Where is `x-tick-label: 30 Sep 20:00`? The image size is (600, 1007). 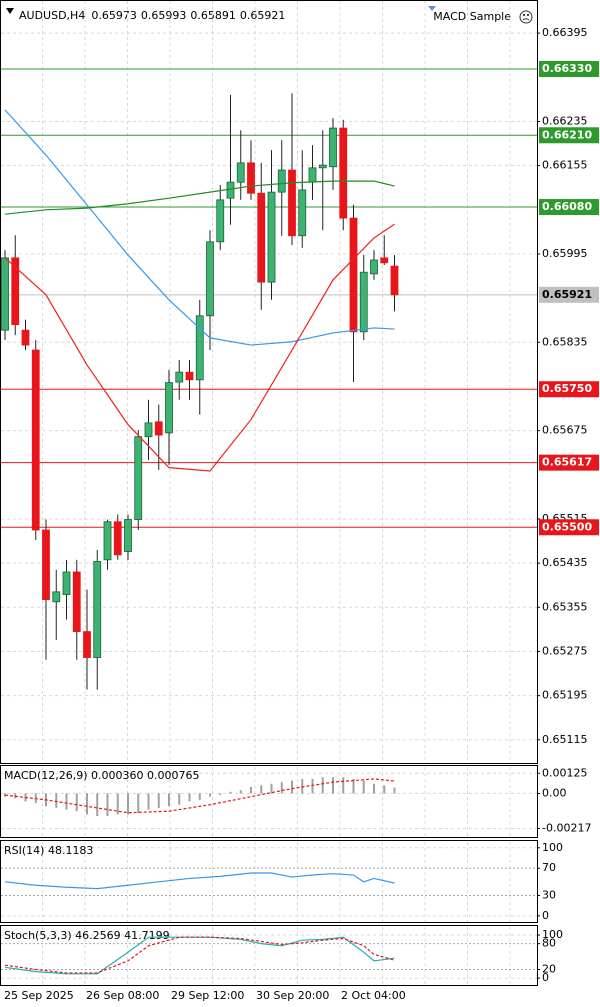 x-tick-label: 30 Sep 20:00 is located at coordinates (292, 995).